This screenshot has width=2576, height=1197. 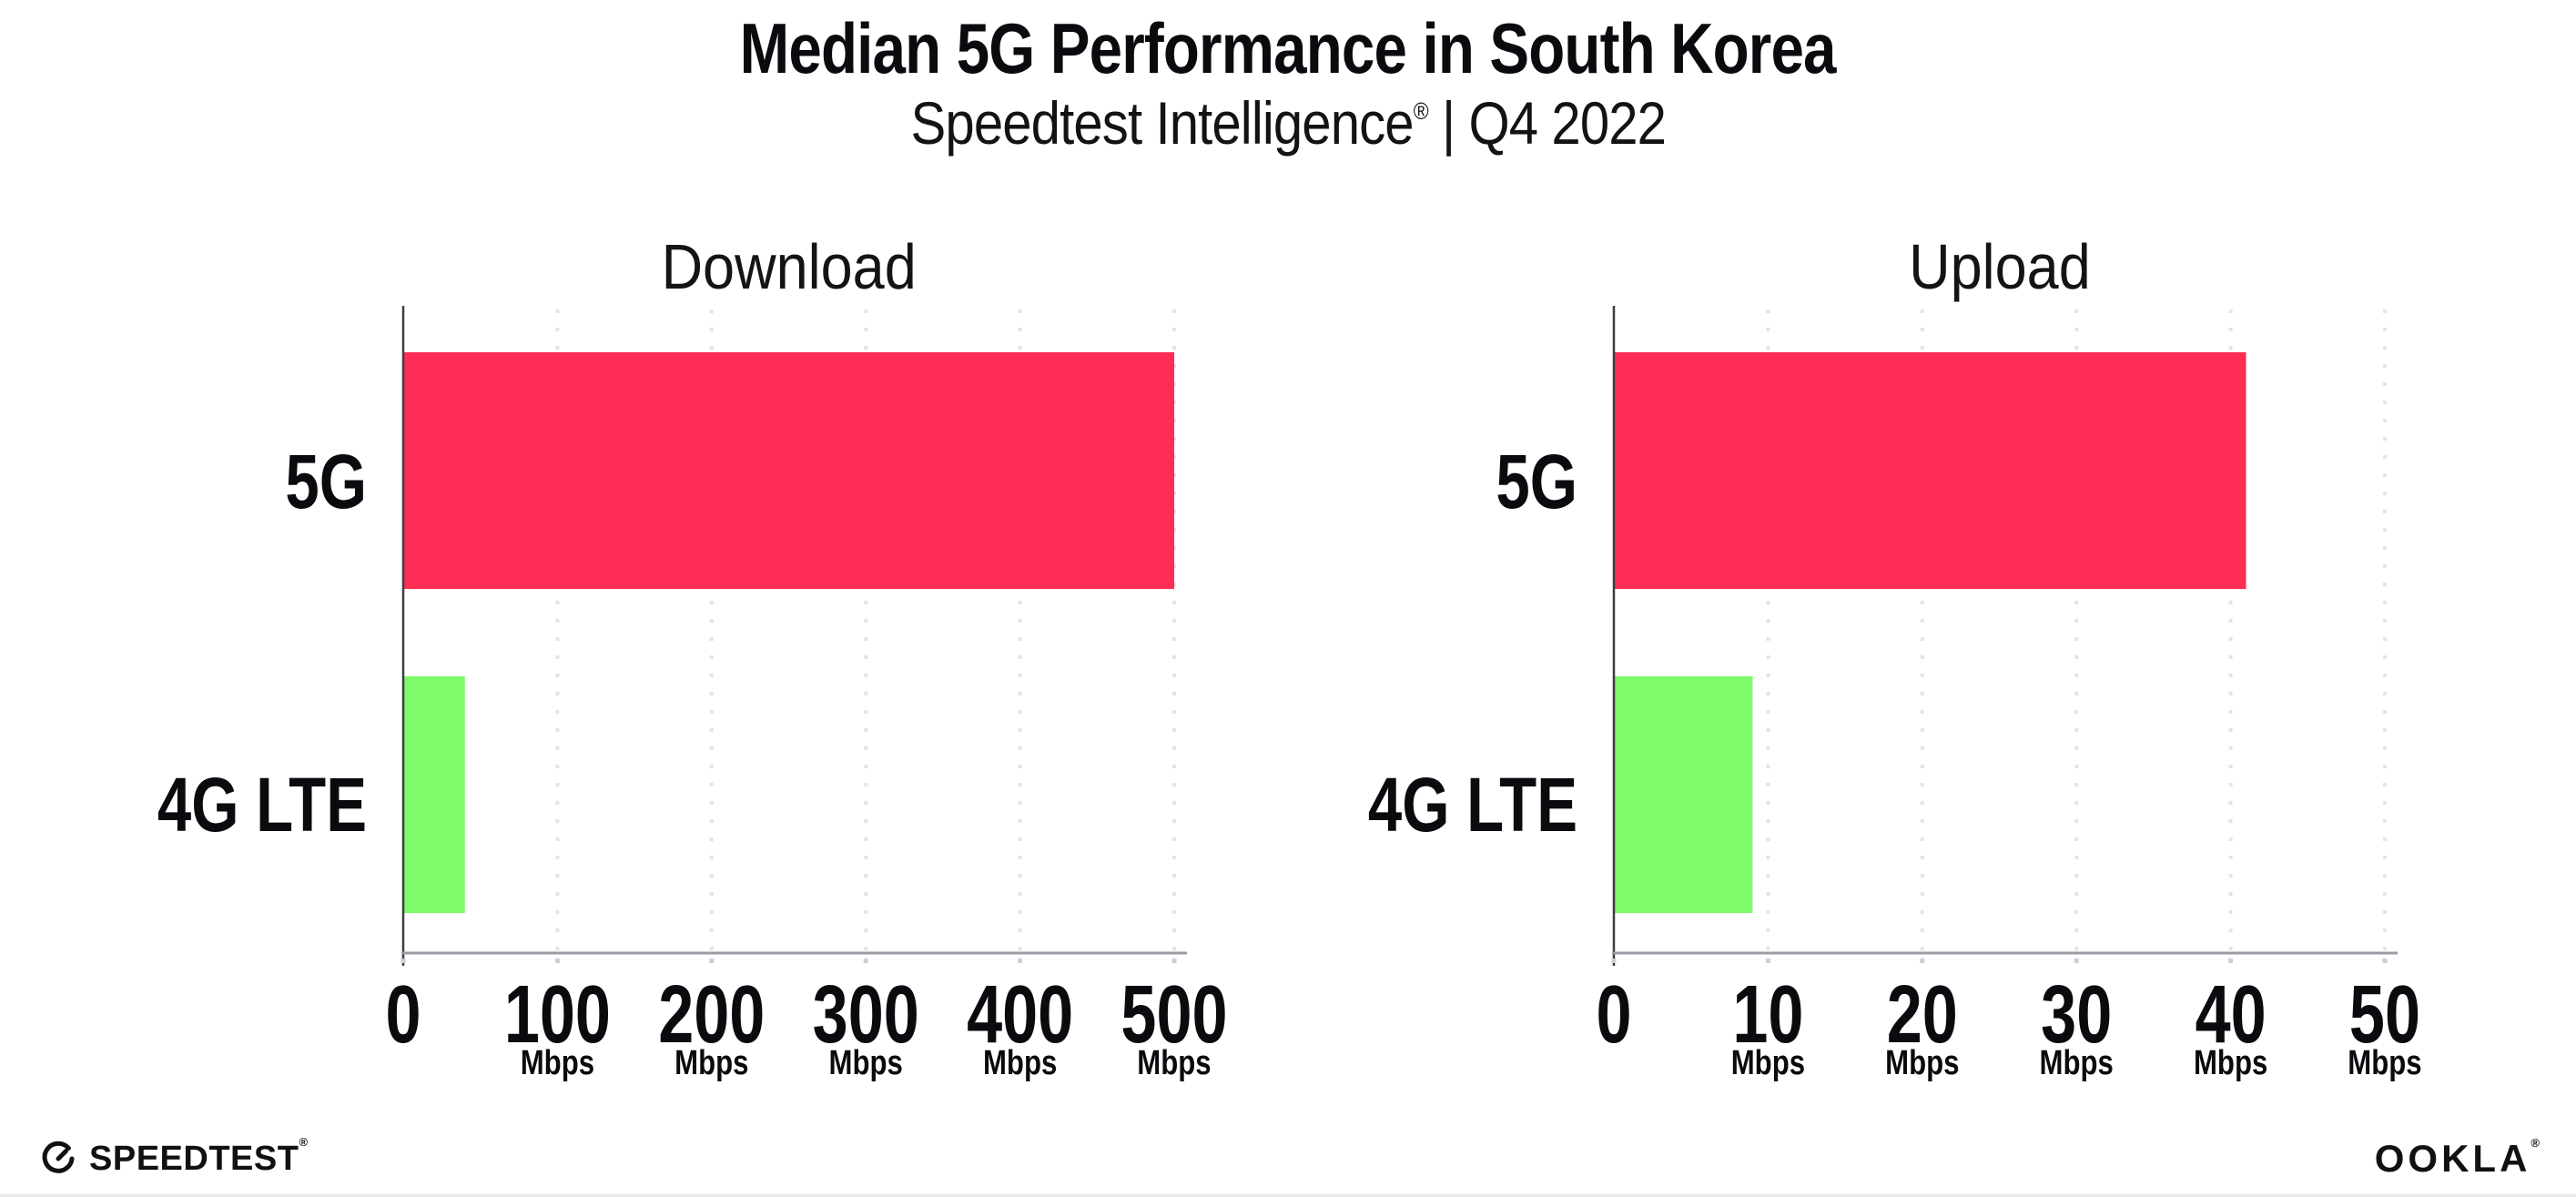 I want to click on ookla-logo: OOKLA®, so click(x=2459, y=1159).